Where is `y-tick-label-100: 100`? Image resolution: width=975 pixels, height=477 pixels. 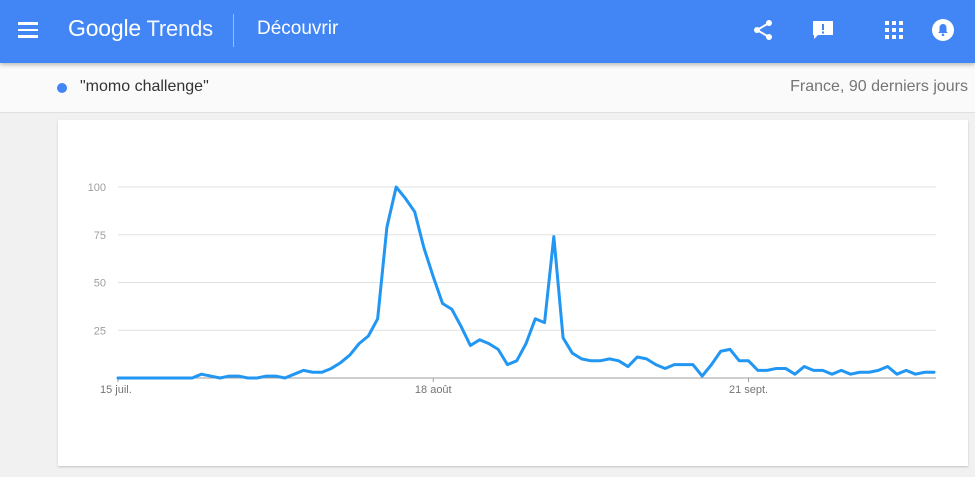 y-tick-label-100: 100 is located at coordinates (97, 188).